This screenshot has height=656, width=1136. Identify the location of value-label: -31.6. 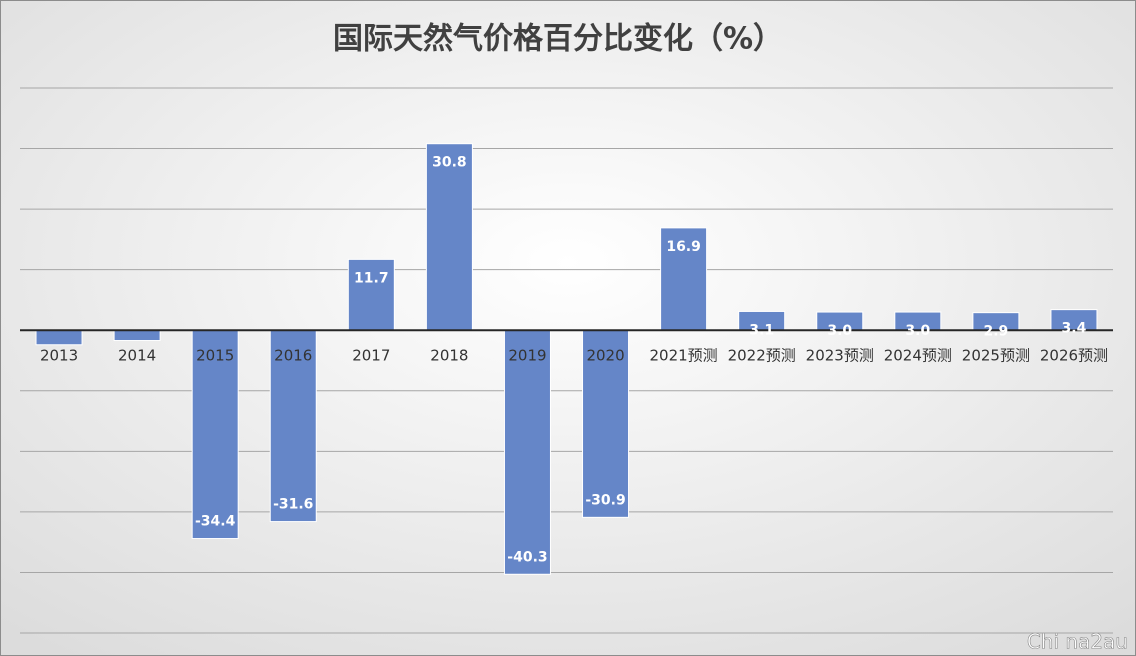
(293, 505).